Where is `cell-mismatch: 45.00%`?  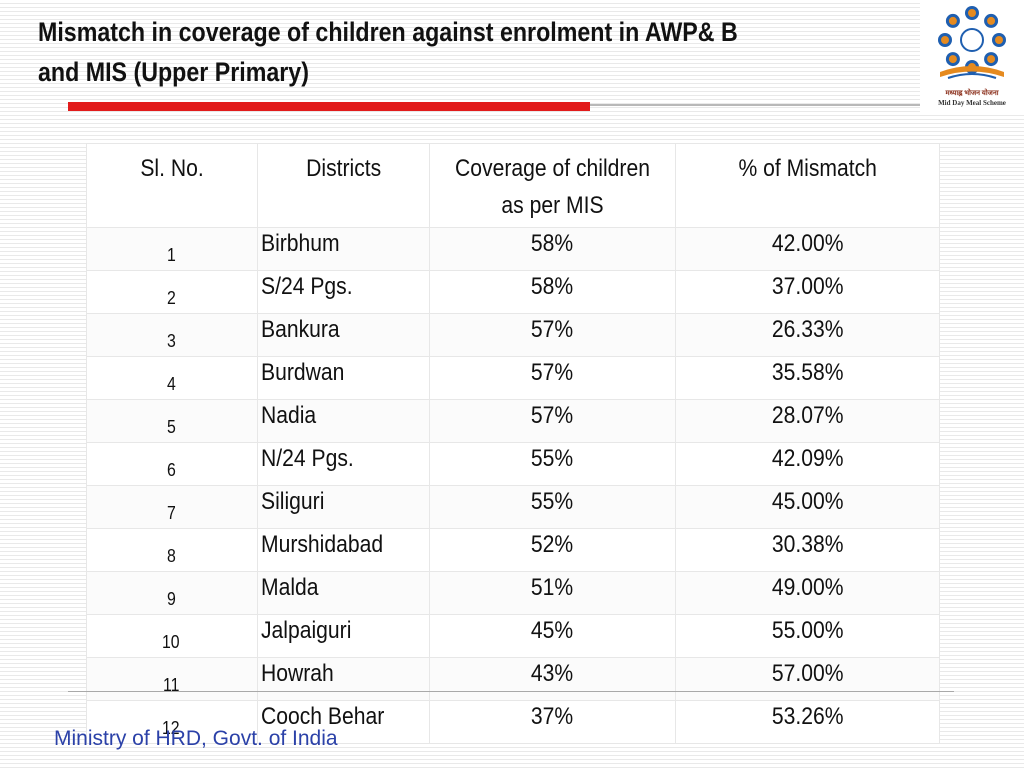 cell-mismatch: 45.00% is located at coordinates (807, 507).